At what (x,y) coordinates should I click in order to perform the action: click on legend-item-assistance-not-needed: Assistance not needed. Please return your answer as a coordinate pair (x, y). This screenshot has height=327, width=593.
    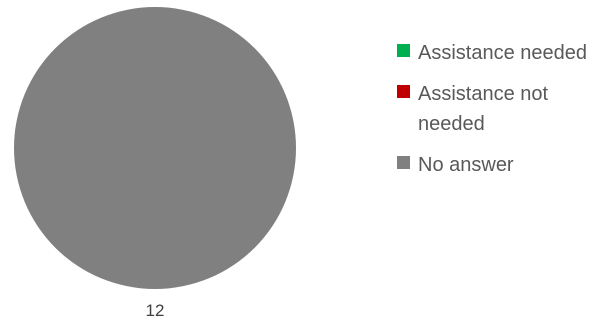
    Looking at the image, I should click on (492, 109).